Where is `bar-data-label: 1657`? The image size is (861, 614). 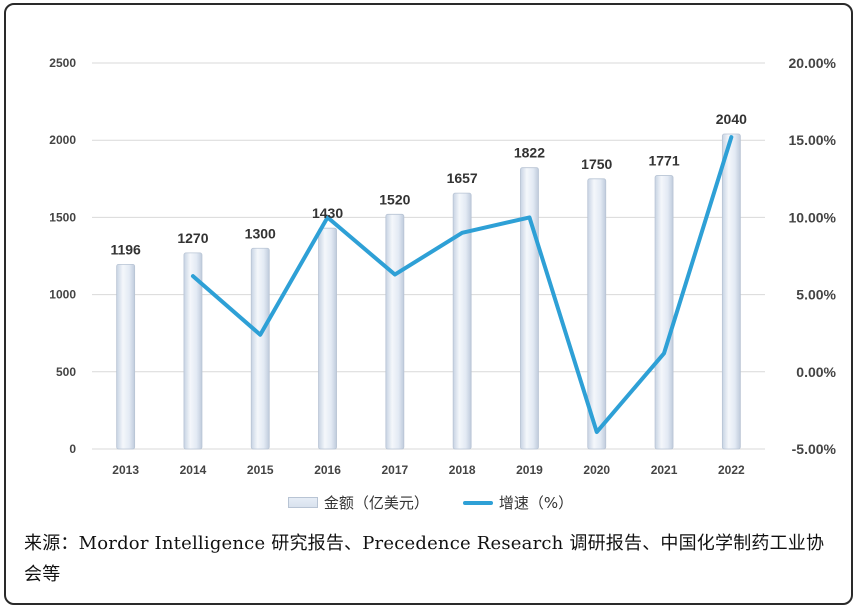
bar-data-label: 1657 is located at coordinates (462, 178).